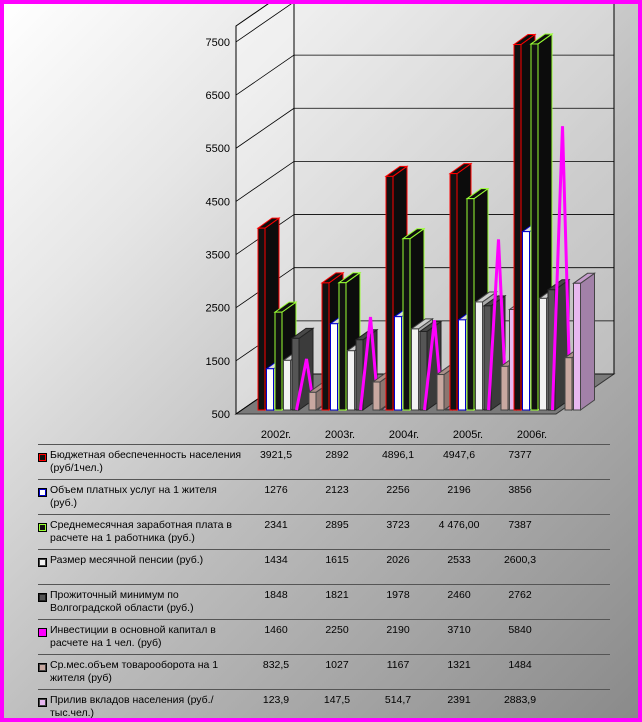 This screenshot has height=722, width=642. I want to click on table-cell: 5840, so click(520, 630).